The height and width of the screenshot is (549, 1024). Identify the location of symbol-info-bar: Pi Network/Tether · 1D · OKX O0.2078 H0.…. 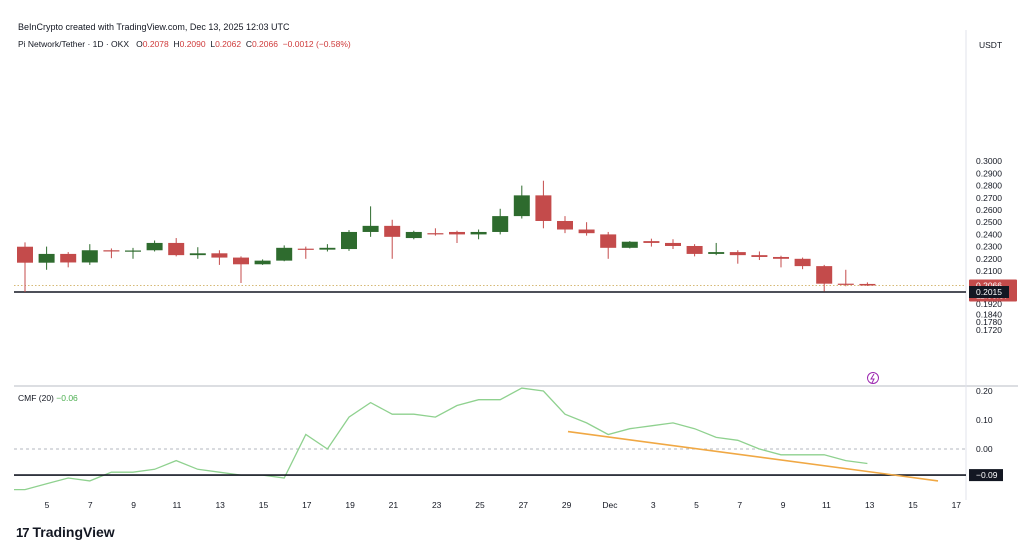
(184, 44).